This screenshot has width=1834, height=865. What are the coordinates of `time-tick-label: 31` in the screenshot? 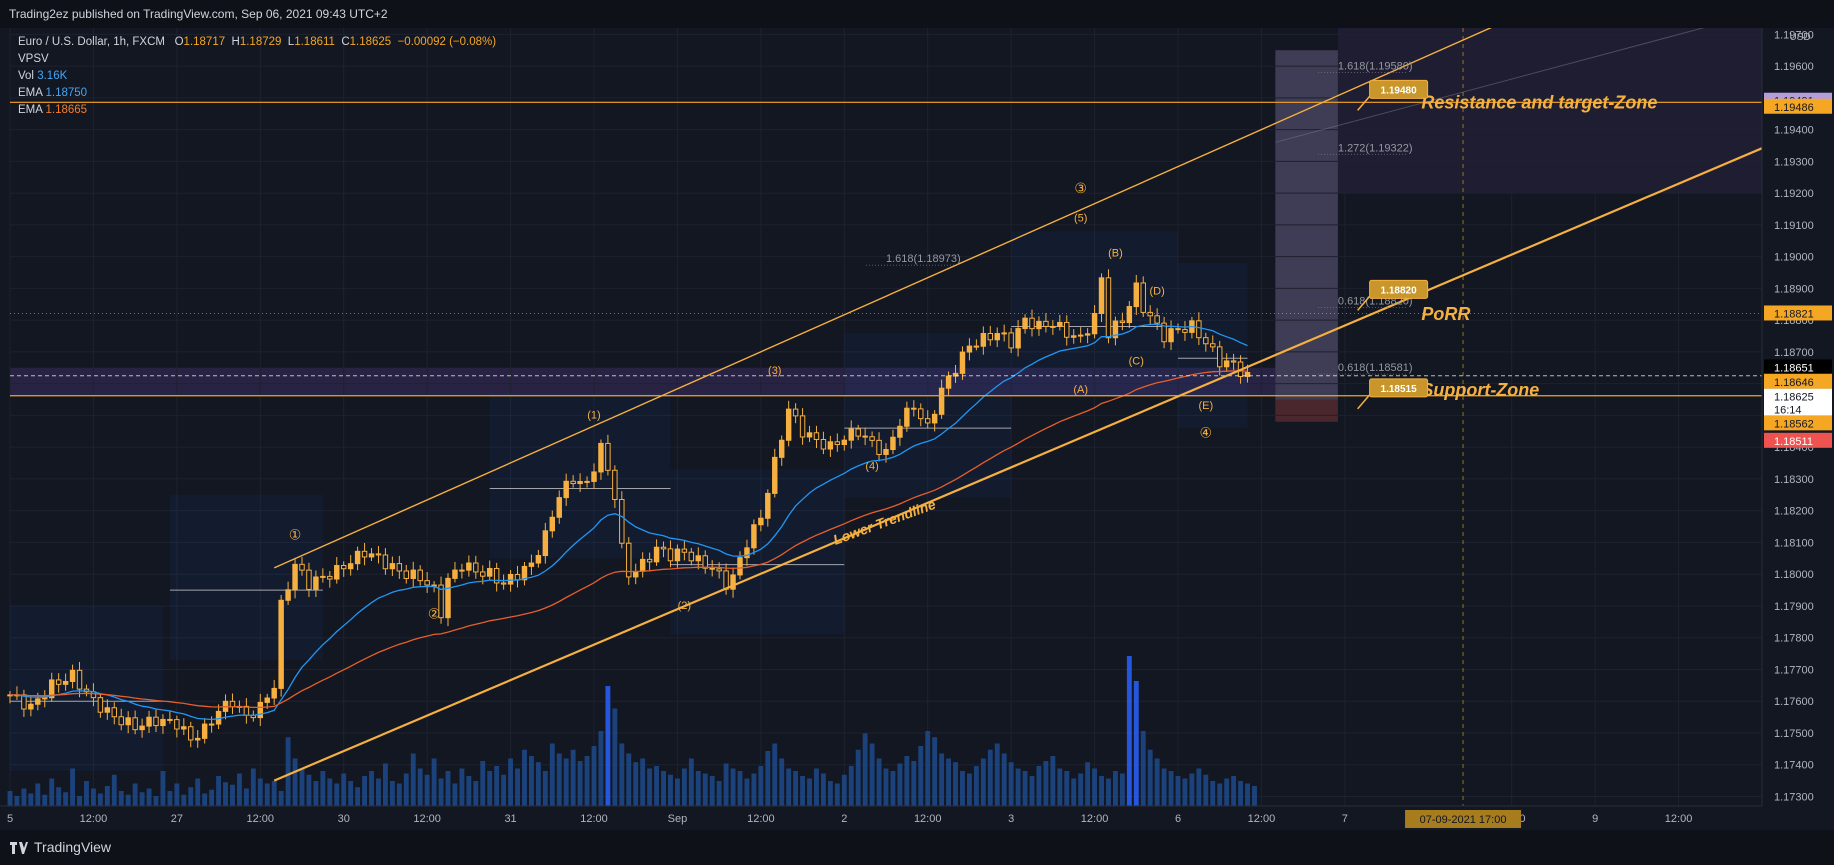 It's located at (510, 819).